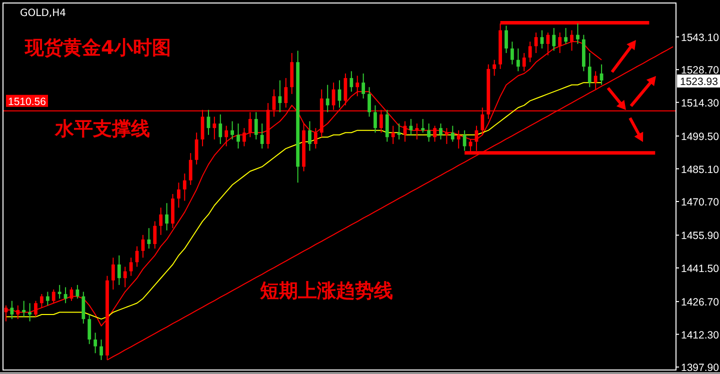 This screenshot has width=720, height=374. What do you see at coordinates (102, 129) in the screenshot?
I see `annotation: 水平支撑线` at bounding box center [102, 129].